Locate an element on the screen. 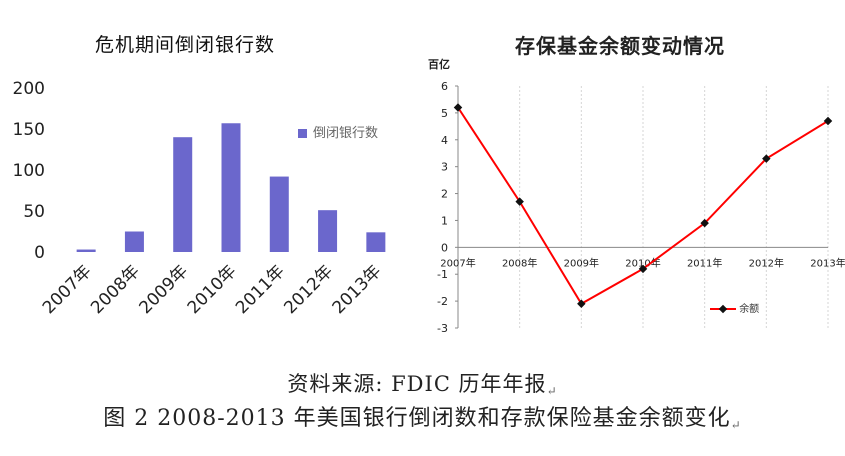 This screenshot has height=456, width=845. left-y-tick-label: 0 is located at coordinates (39, 253).